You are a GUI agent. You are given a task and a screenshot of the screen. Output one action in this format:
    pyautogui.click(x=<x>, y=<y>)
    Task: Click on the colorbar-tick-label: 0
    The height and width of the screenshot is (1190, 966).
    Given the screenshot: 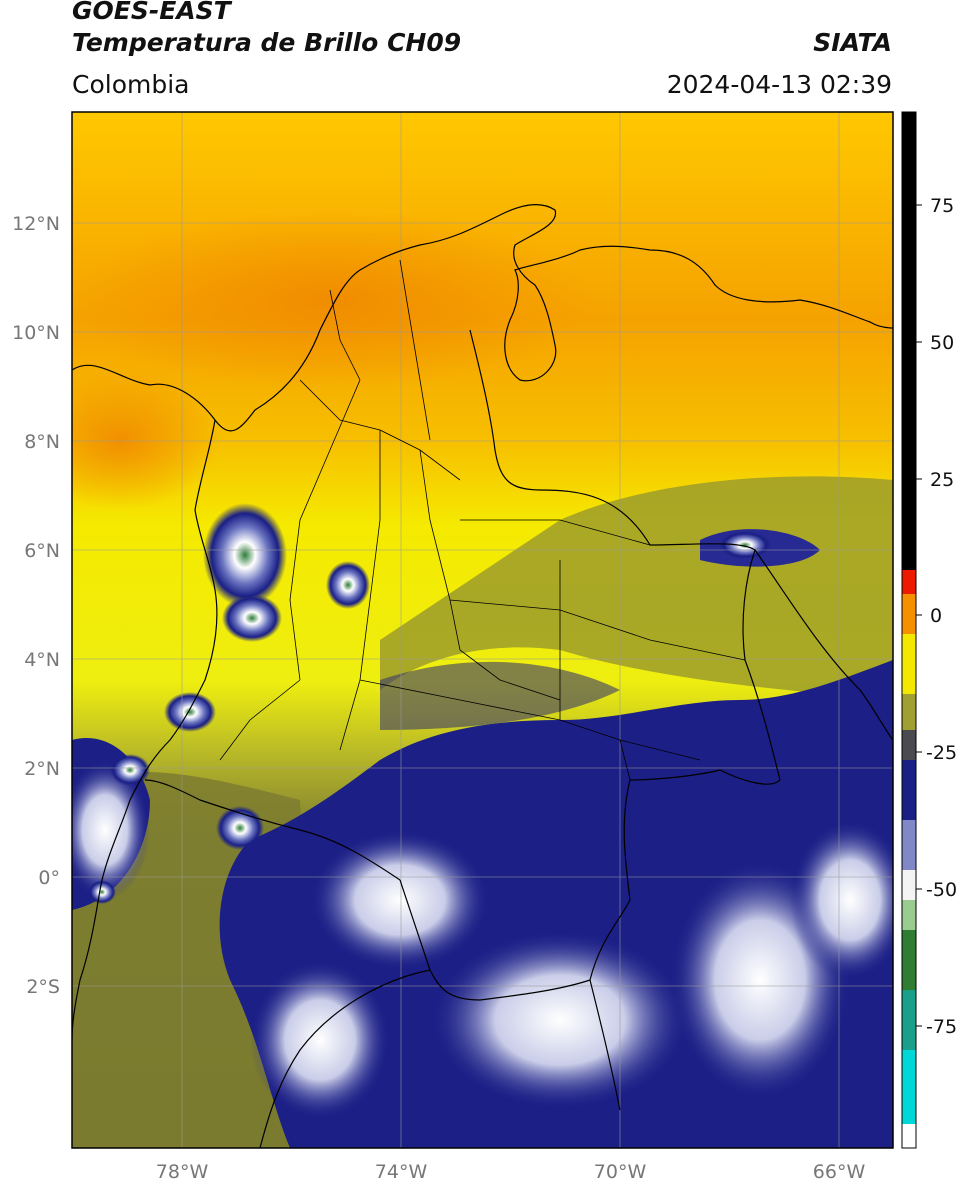 What is the action you would take?
    pyautogui.click(x=936, y=616)
    